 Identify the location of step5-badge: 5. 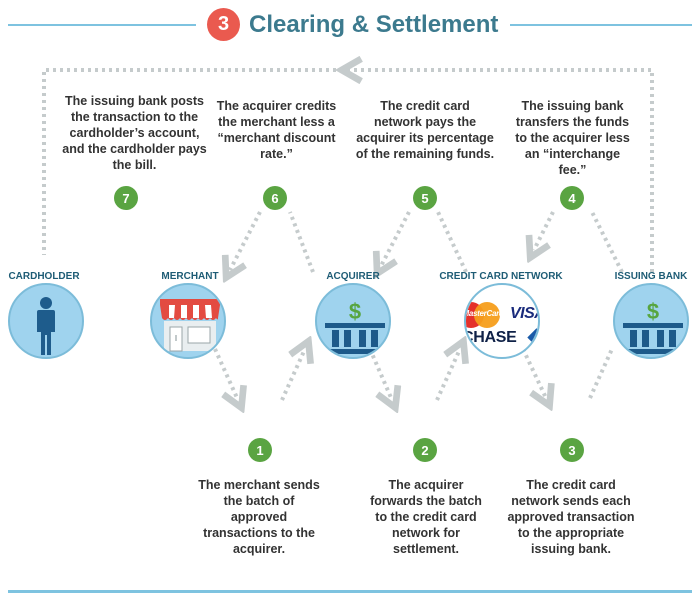
(425, 198).